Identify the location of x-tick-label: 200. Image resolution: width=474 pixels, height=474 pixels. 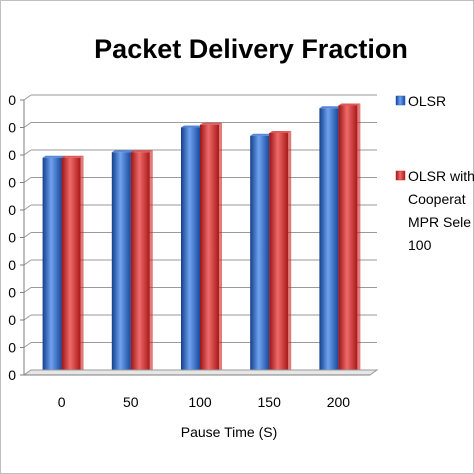
(339, 402).